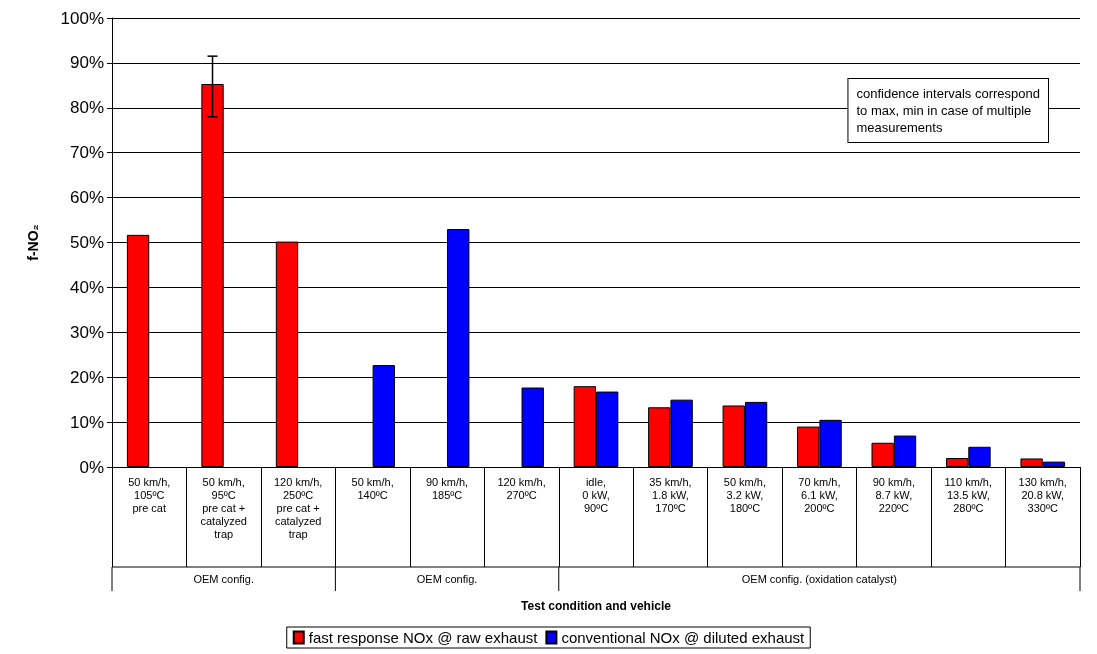 This screenshot has height=654, width=1097. I want to click on x-tick-label: 90 km/h, 185ºC, so click(447, 488).